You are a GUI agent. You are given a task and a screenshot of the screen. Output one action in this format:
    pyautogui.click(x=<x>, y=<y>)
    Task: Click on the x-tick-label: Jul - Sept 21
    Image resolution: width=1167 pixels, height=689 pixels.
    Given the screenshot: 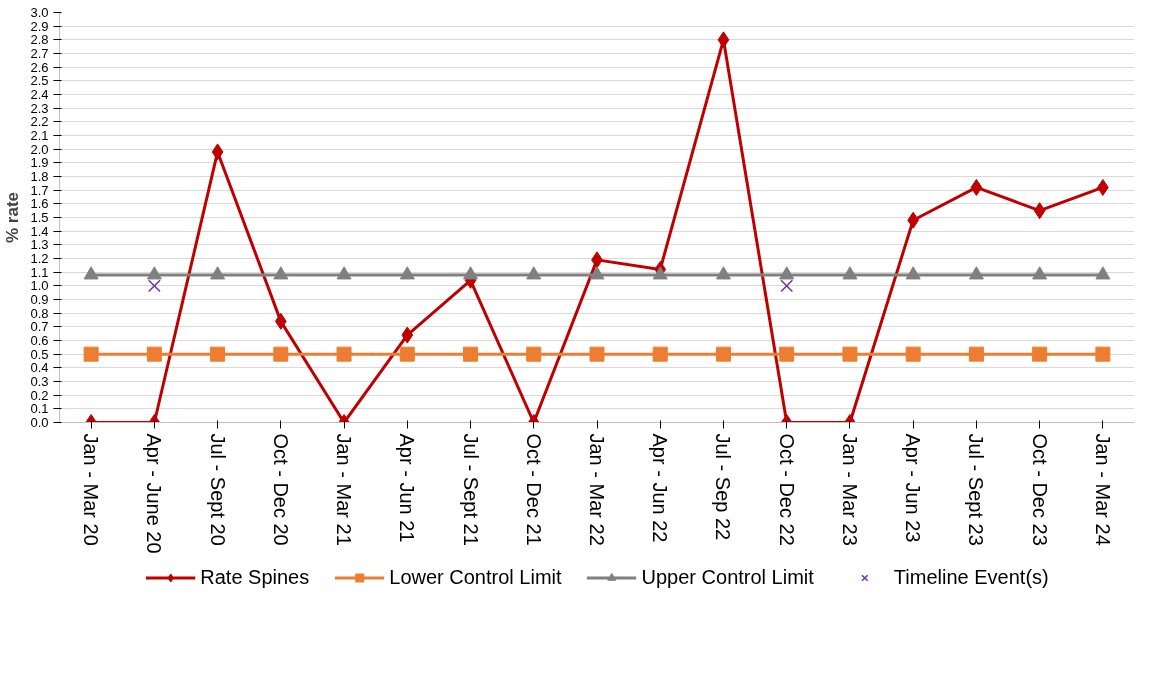 What is the action you would take?
    pyautogui.click(x=470, y=489)
    